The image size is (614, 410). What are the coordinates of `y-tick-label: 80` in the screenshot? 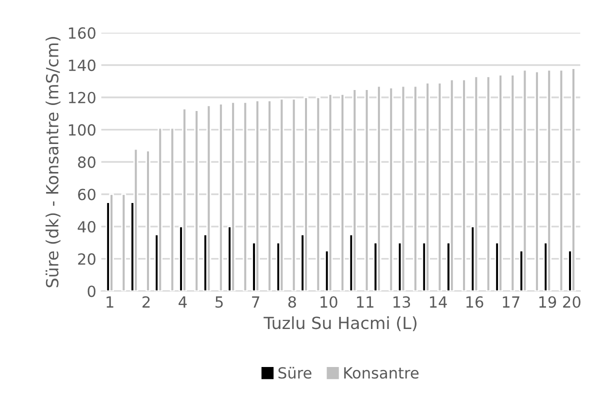 It's located at (87, 162).